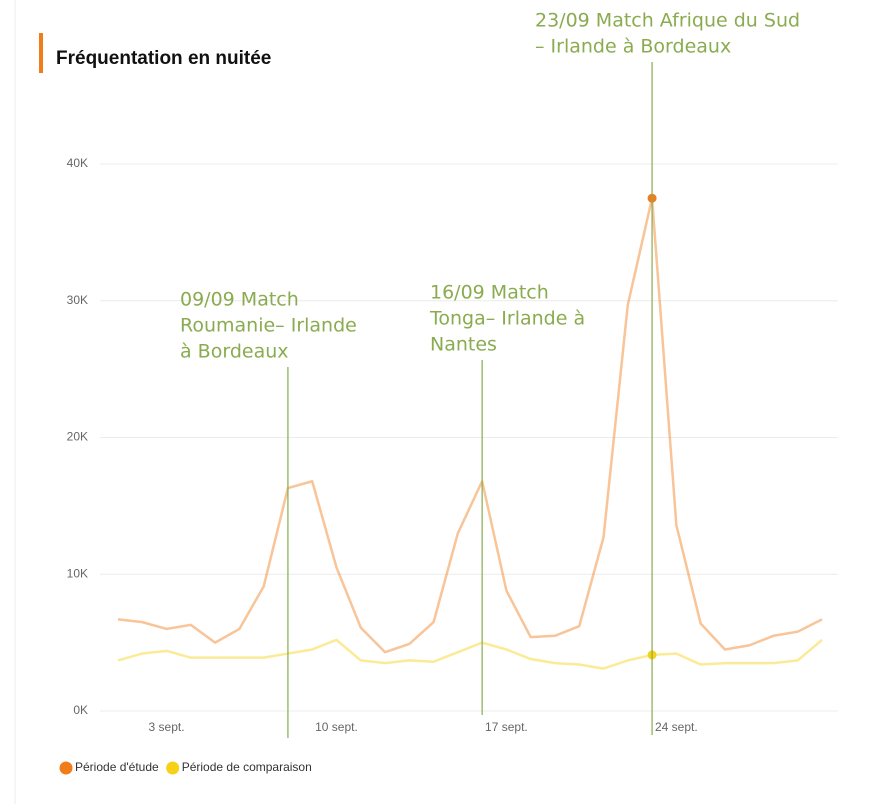 This screenshot has height=809, width=882. What do you see at coordinates (667, 21) in the screenshot?
I see `annotation-text: 23/09 Match Afrique du Sud` at bounding box center [667, 21].